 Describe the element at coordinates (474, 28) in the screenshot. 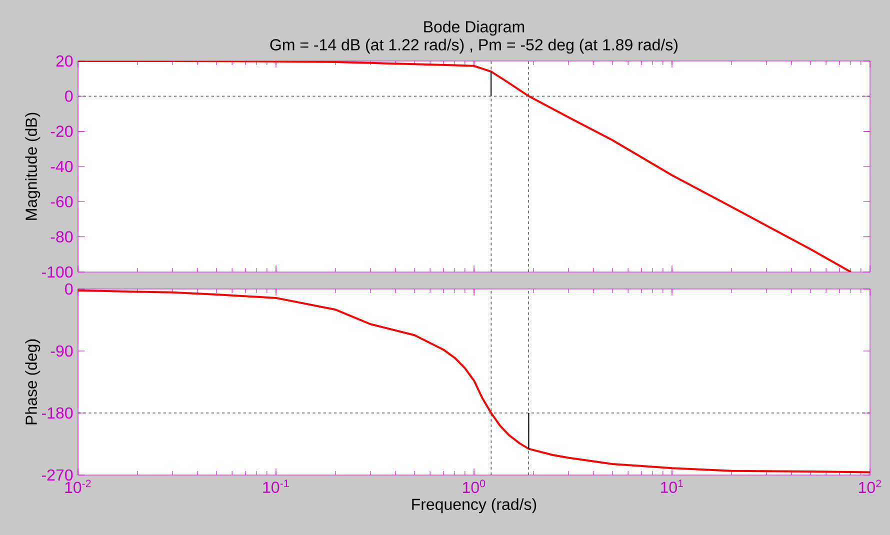

I see `chart-title: Bode Diagram` at that location.